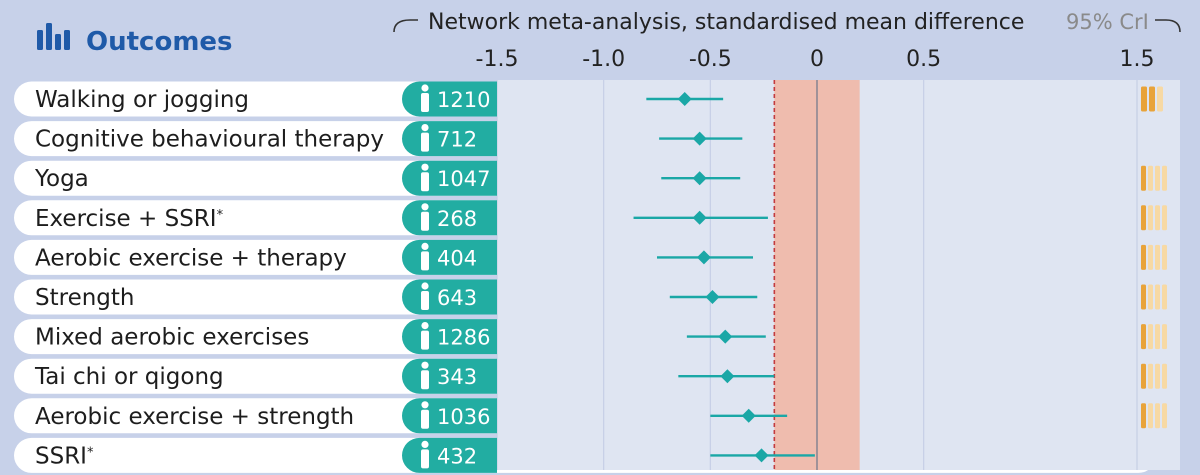 The height and width of the screenshot is (475, 1200). I want to click on sample-size-value: 1210, so click(463, 100).